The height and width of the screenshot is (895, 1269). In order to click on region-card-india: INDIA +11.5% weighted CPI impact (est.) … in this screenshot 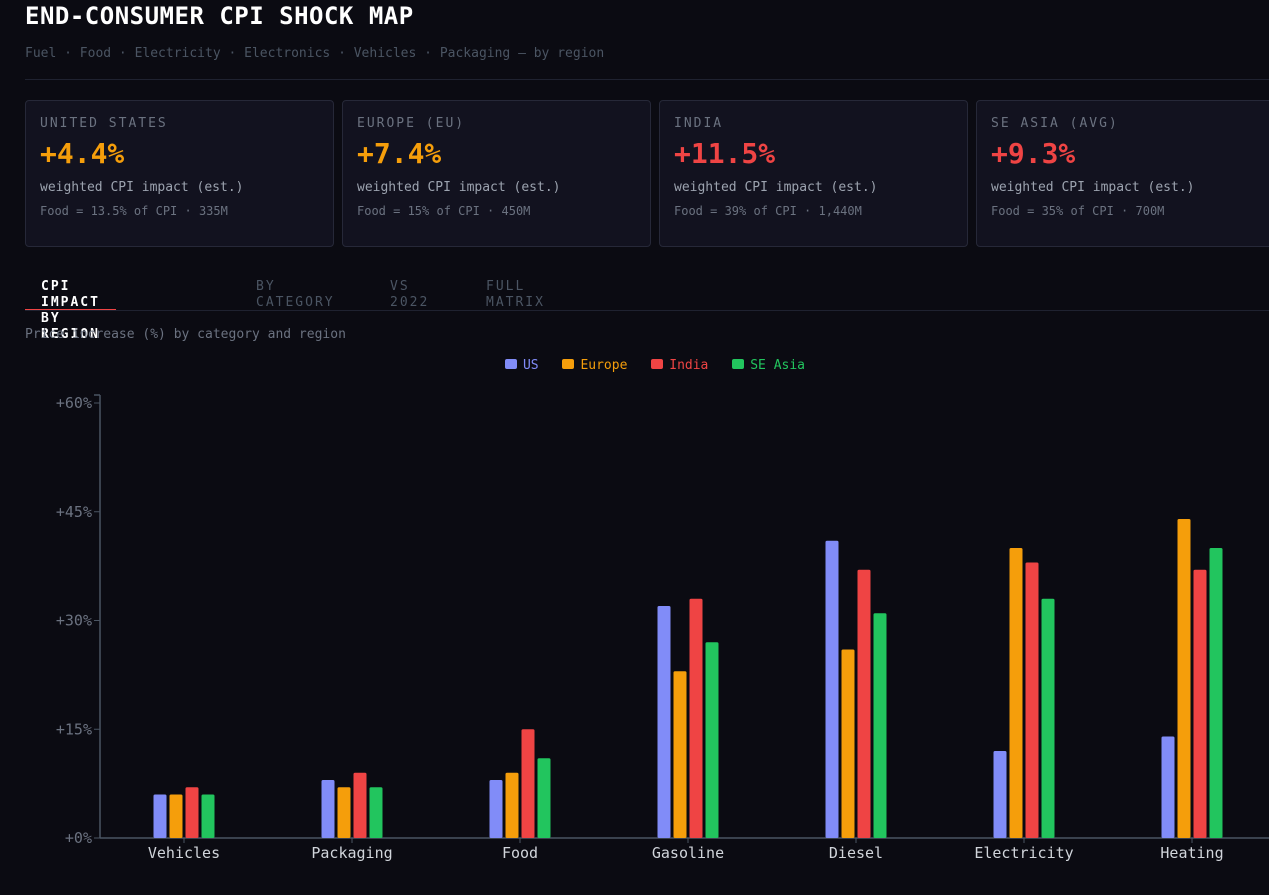, I will do `click(813, 173)`.